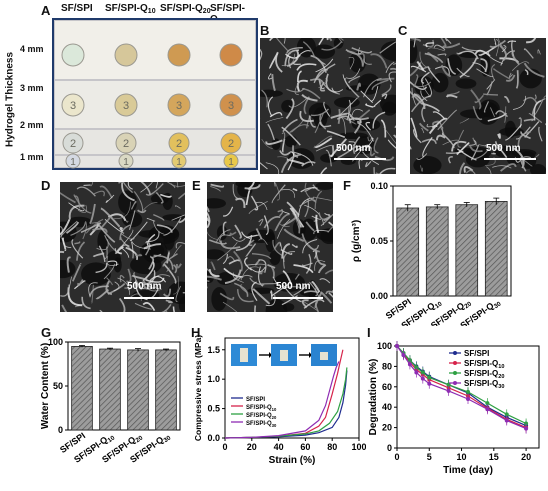 The width and height of the screenshot is (548, 491). Describe the element at coordinates (213, 379) in the screenshot. I see `y-tick-label: 1.0` at that location.